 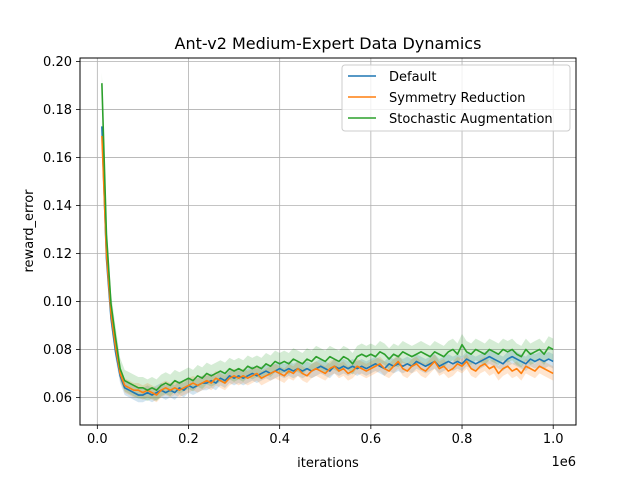 I want to click on y-tick-label: 0.06, so click(x=57, y=398).